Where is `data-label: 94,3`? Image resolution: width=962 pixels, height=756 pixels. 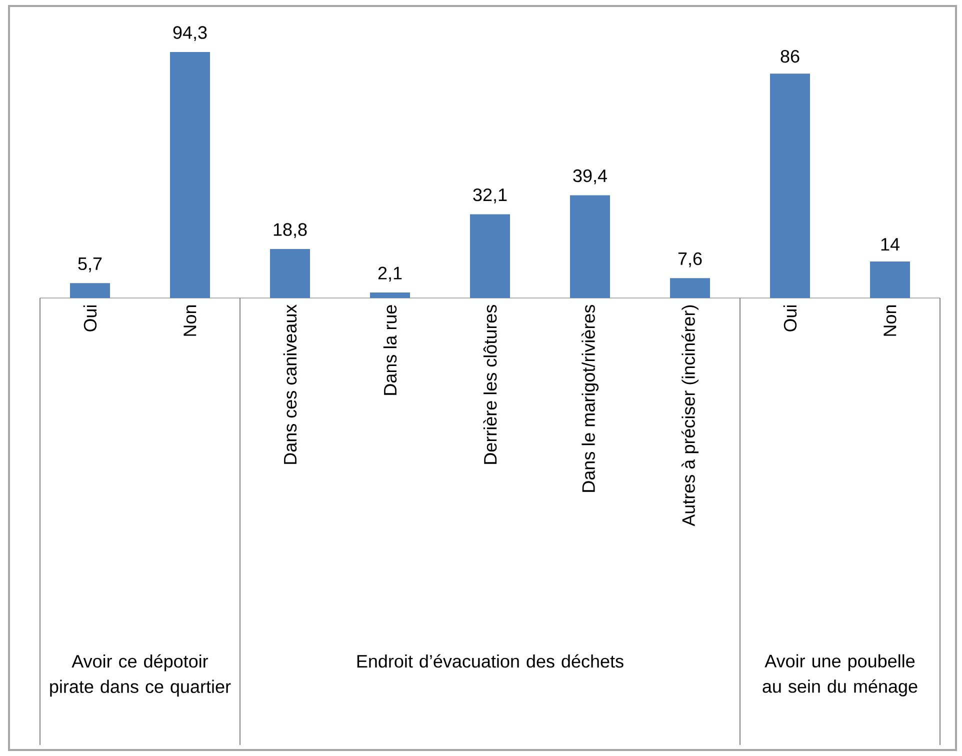 data-label: 94,3 is located at coordinates (190, 34).